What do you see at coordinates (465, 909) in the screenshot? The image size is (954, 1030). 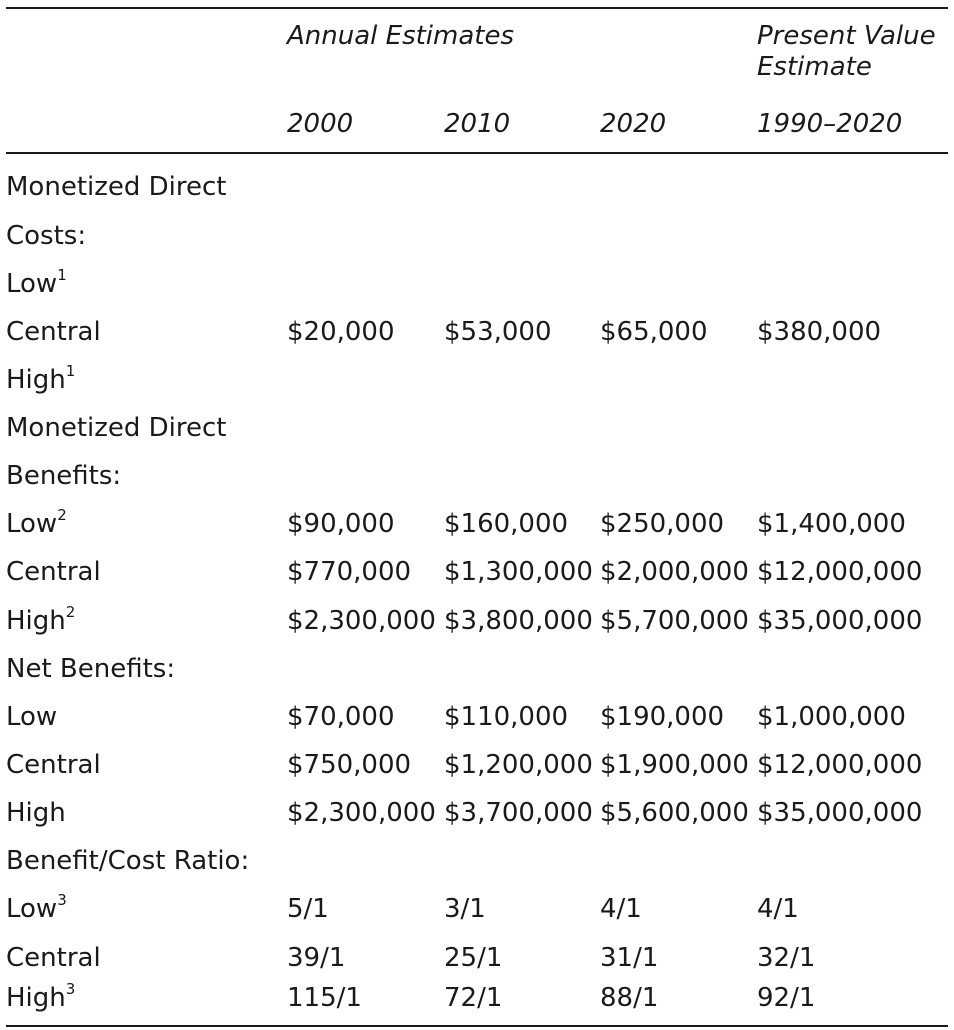 I see `value-cell: 3/1` at bounding box center [465, 909].